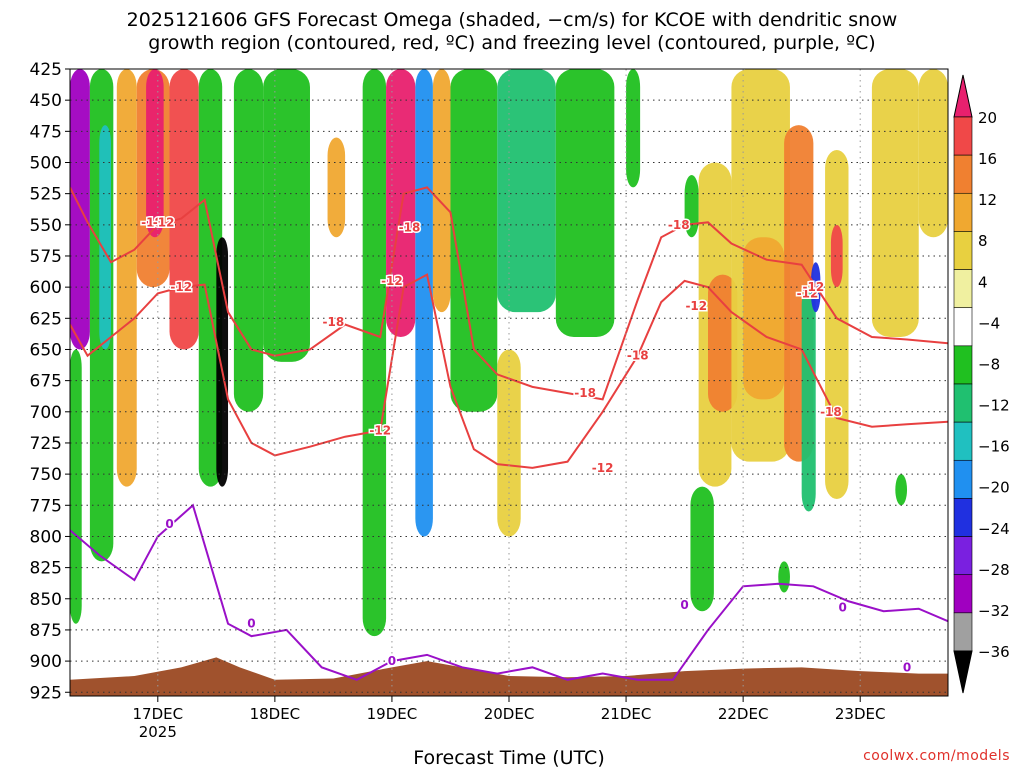  I want to click on x-year-label: 2025, so click(158, 732).